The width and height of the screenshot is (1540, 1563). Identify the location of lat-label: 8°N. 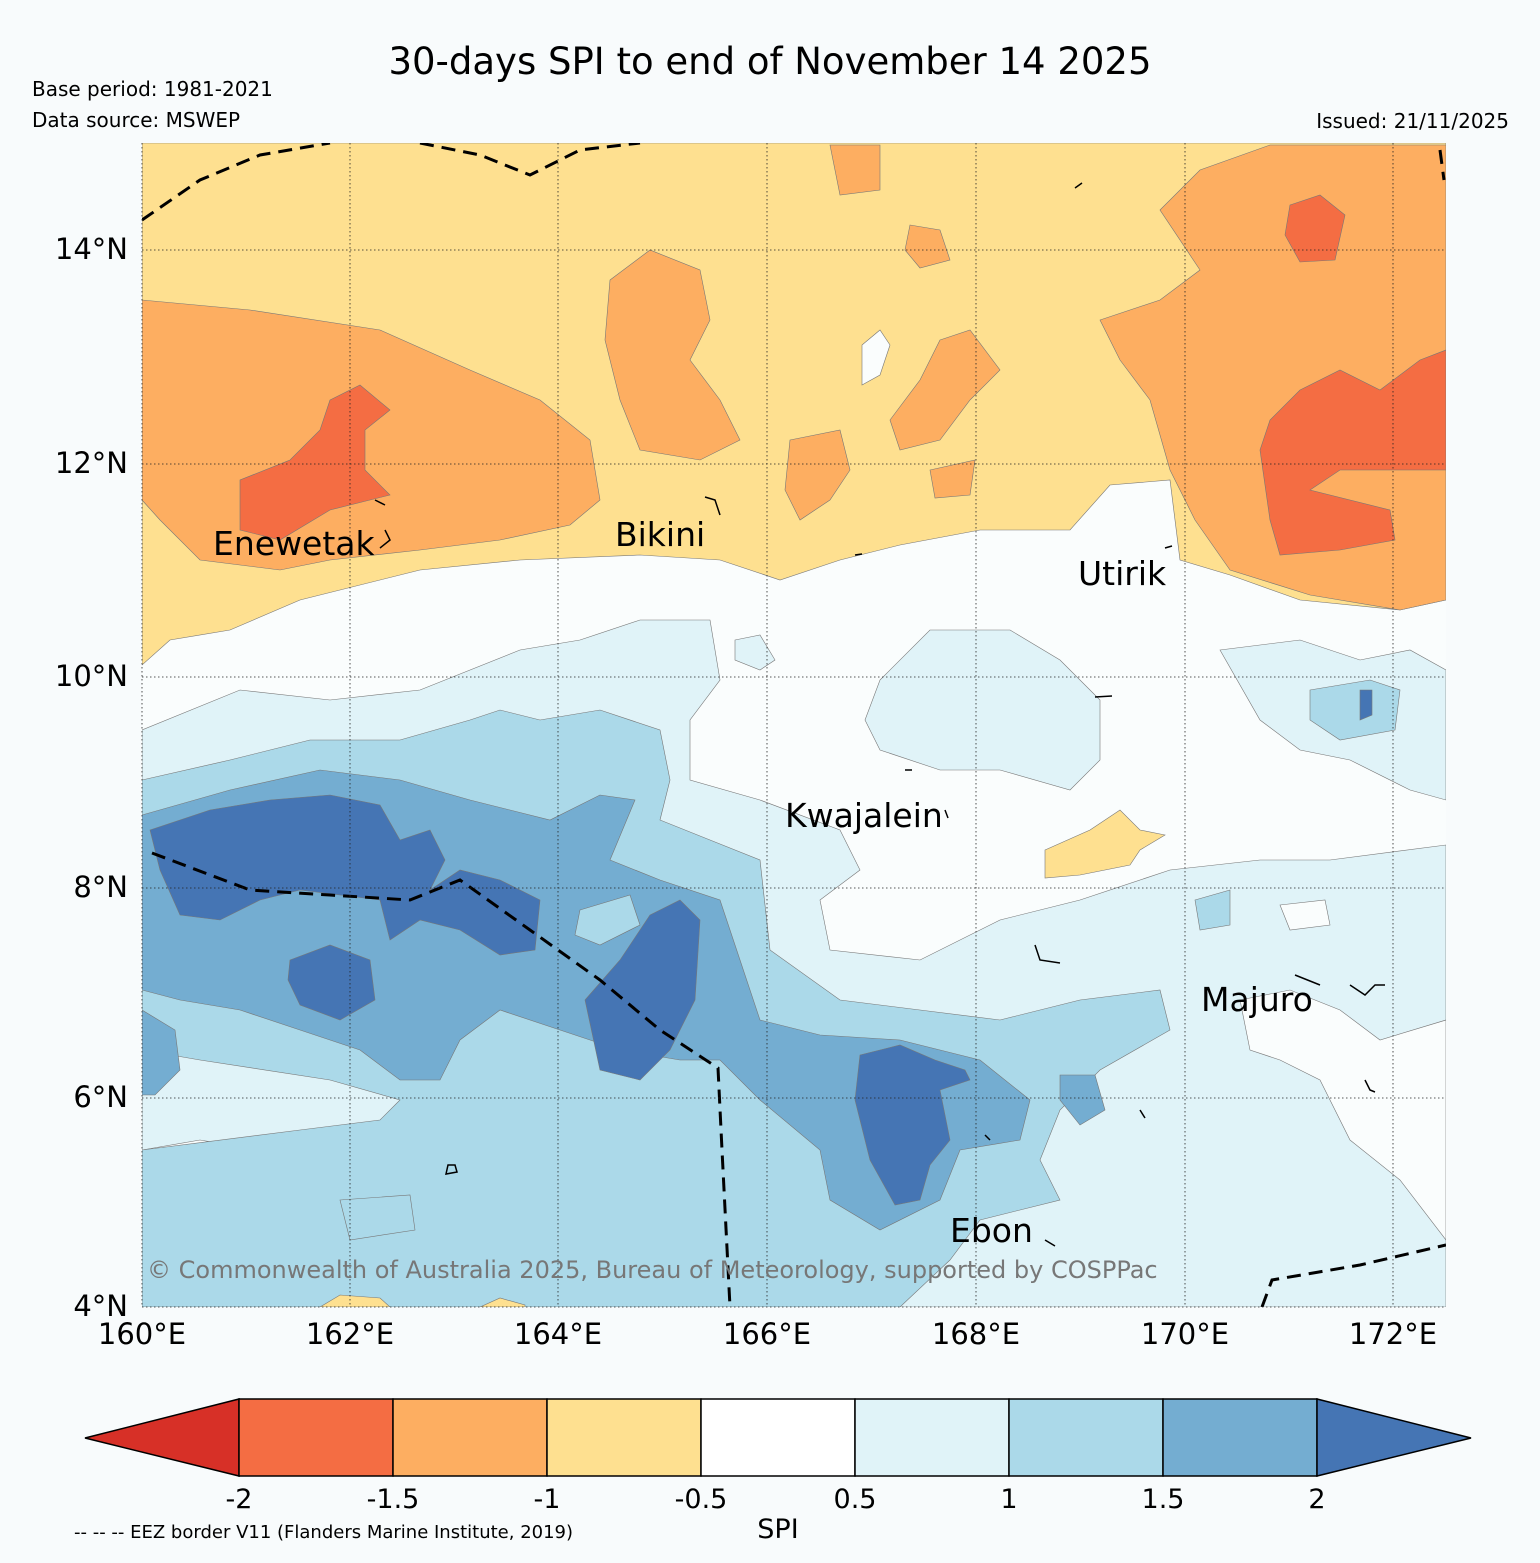
(100, 887).